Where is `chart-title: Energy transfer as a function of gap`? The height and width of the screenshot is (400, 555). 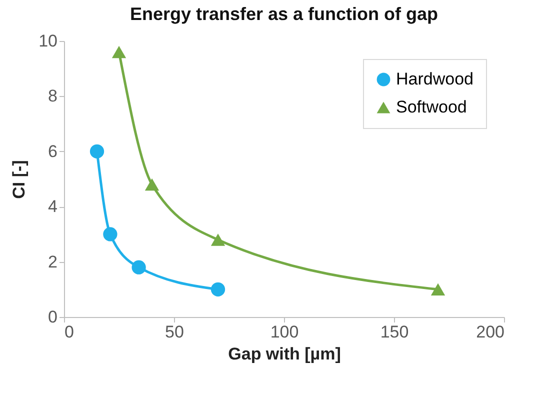 chart-title: Energy transfer as a function of gap is located at coordinates (284, 14).